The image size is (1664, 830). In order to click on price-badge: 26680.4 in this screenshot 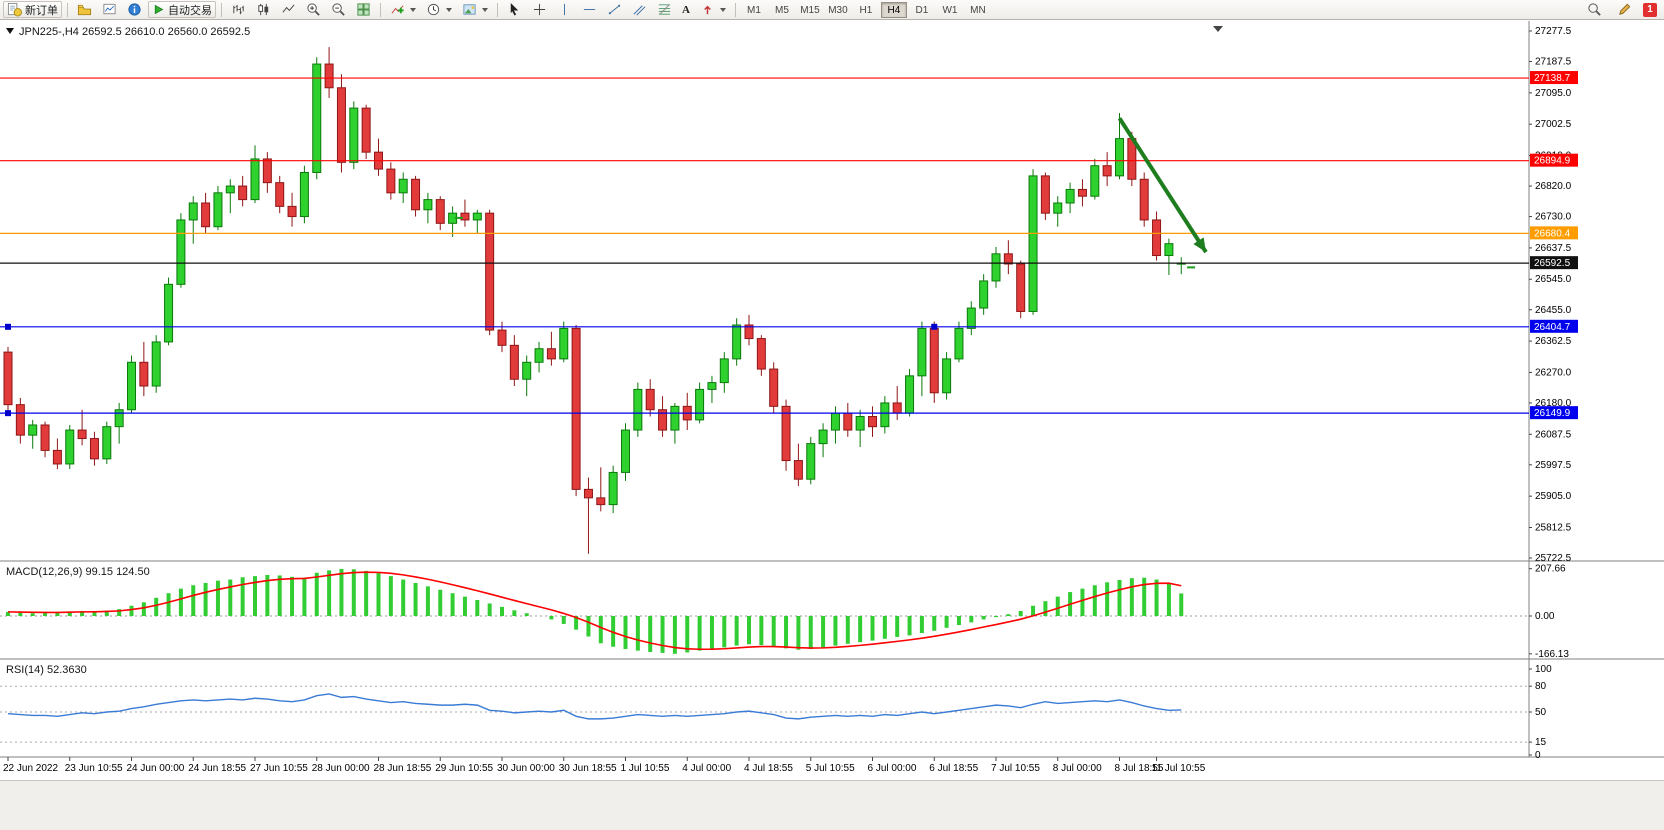, I will do `click(1554, 233)`.